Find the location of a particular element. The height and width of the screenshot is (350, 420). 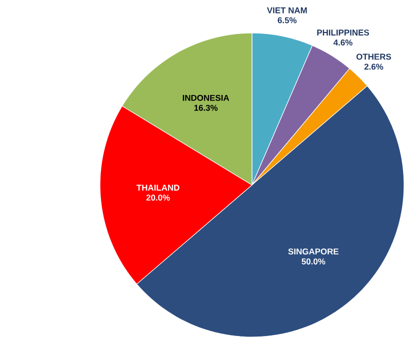

slice-label: OTHERS is located at coordinates (374, 57).